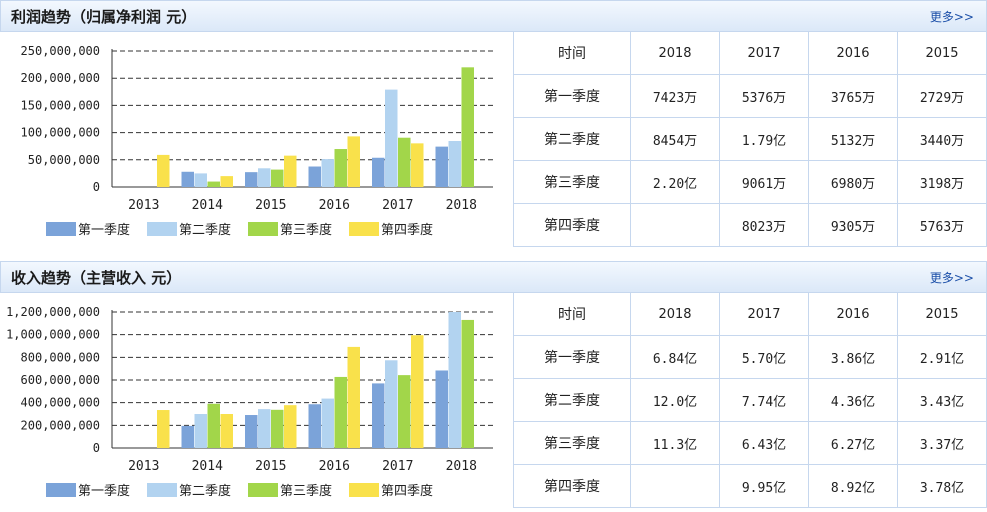  I want to click on legend-label-q4: 第四季度, so click(407, 491).